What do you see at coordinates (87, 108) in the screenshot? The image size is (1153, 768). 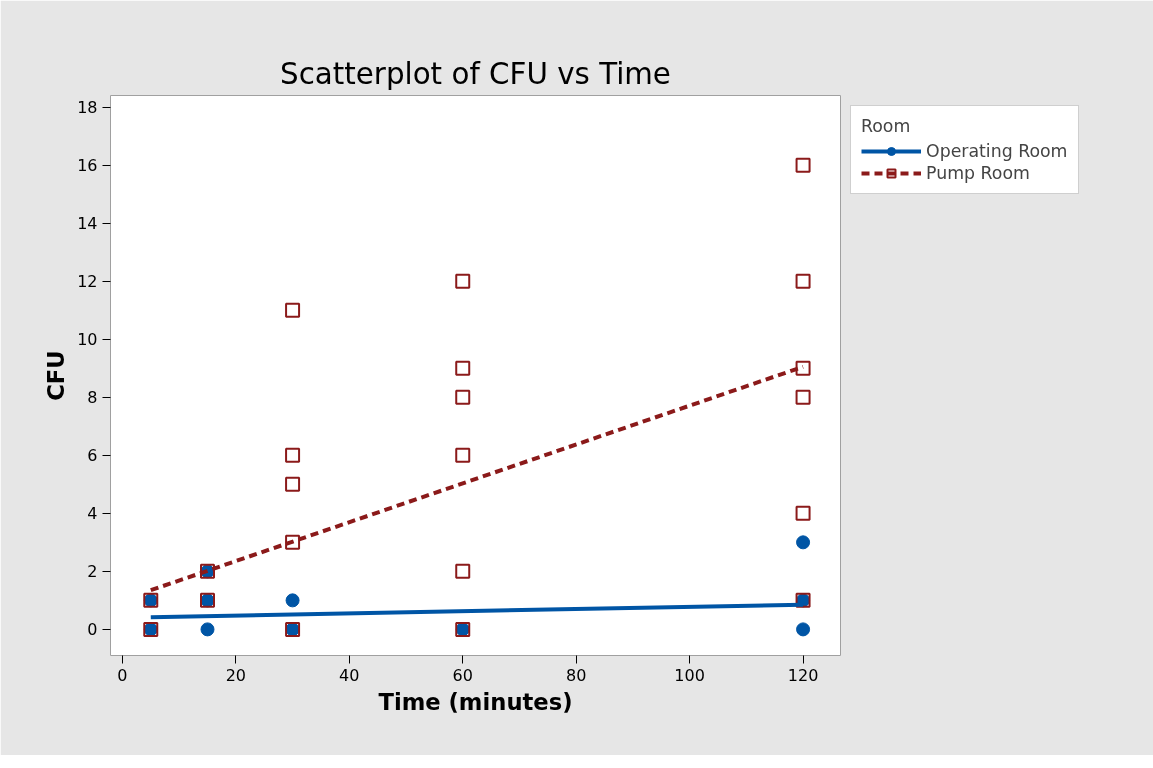 I see `y-tick-label: 18` at bounding box center [87, 108].